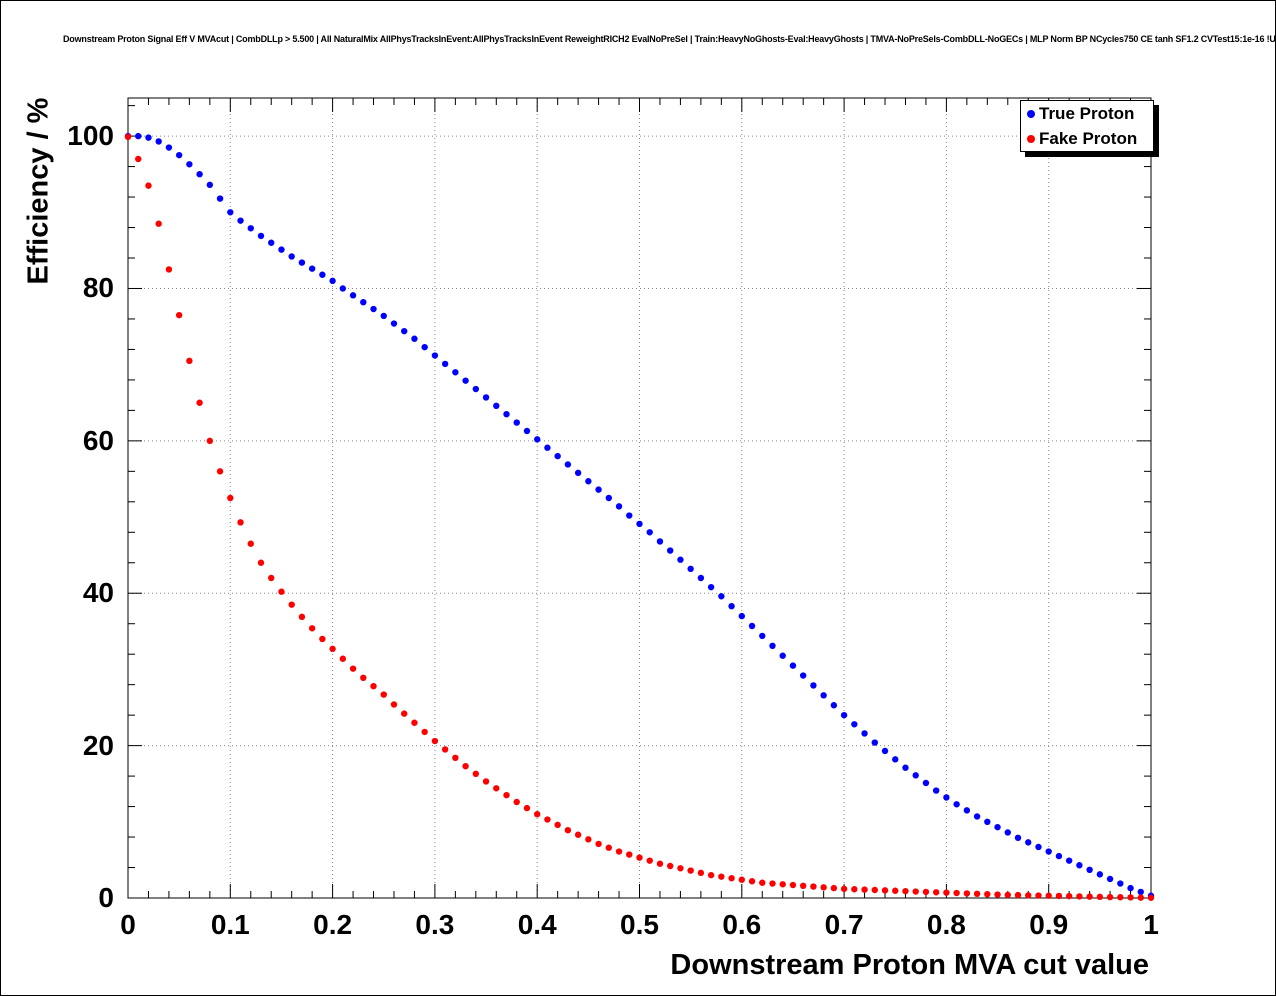 This screenshot has width=1276, height=996. I want to click on legend-item-fake-proton: Fake Proton, so click(1087, 138).